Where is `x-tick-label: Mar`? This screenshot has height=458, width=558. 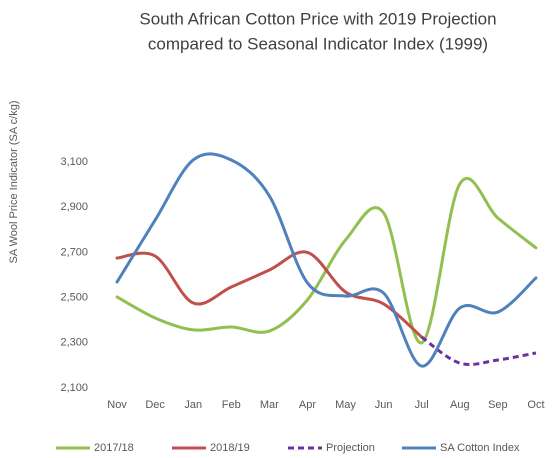 x-tick-label: Mar is located at coordinates (269, 405).